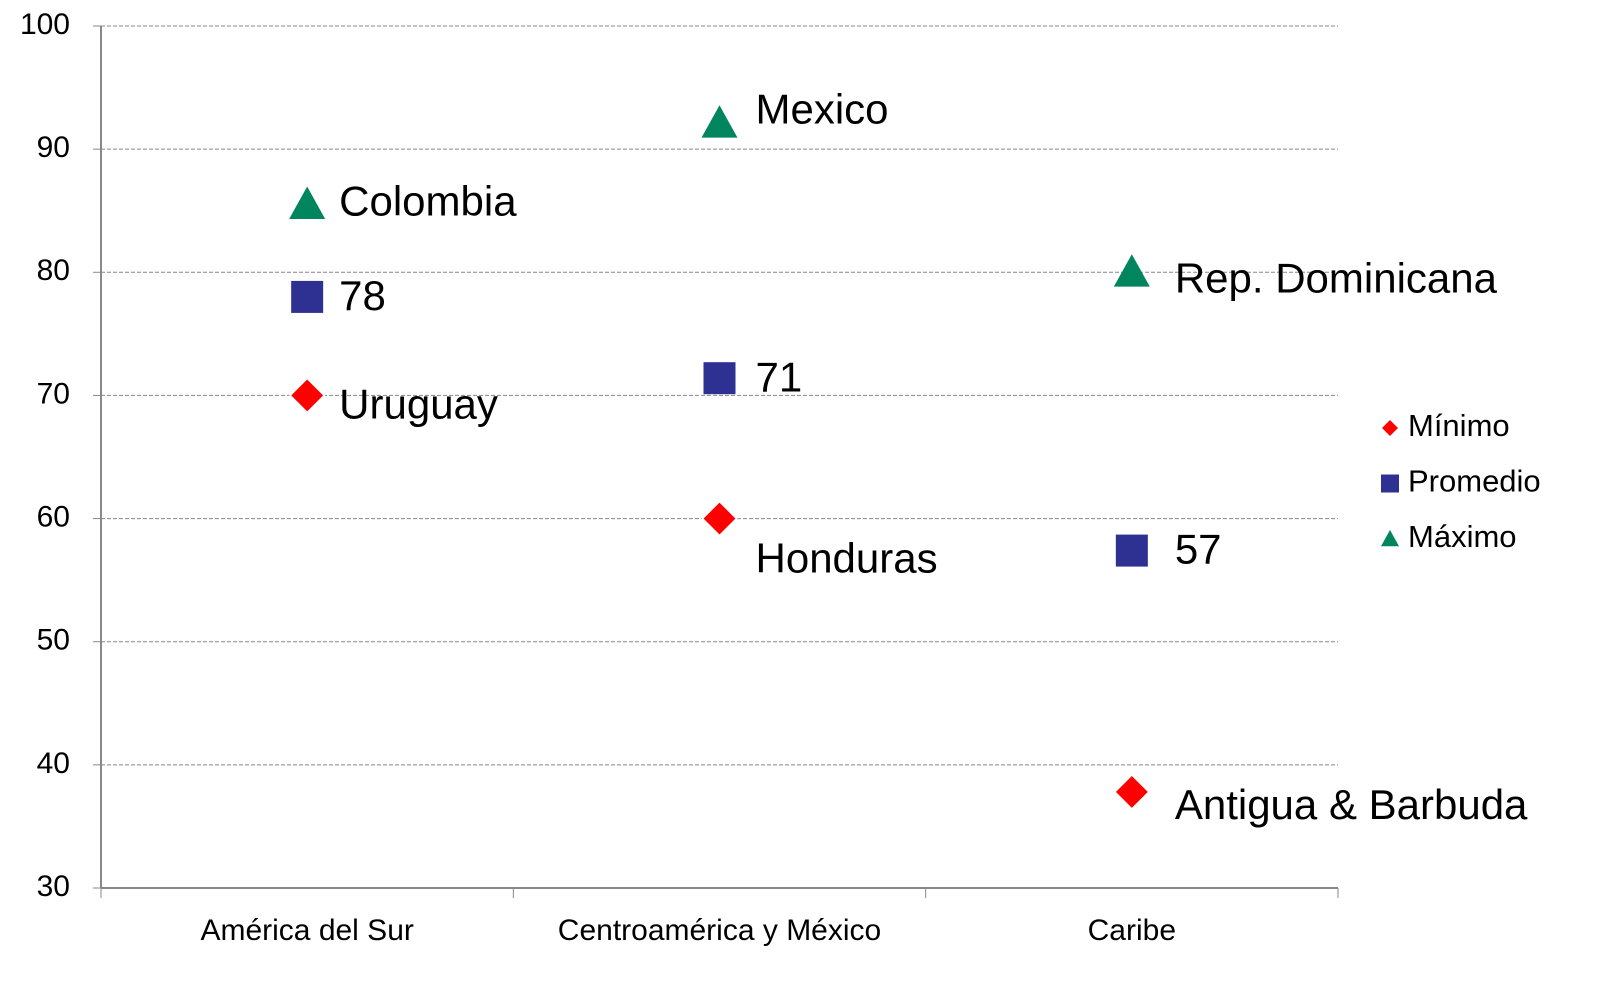 This screenshot has width=1619, height=981. Describe the element at coordinates (53, 763) in the screenshot. I see `y-tick-label: 40` at that location.